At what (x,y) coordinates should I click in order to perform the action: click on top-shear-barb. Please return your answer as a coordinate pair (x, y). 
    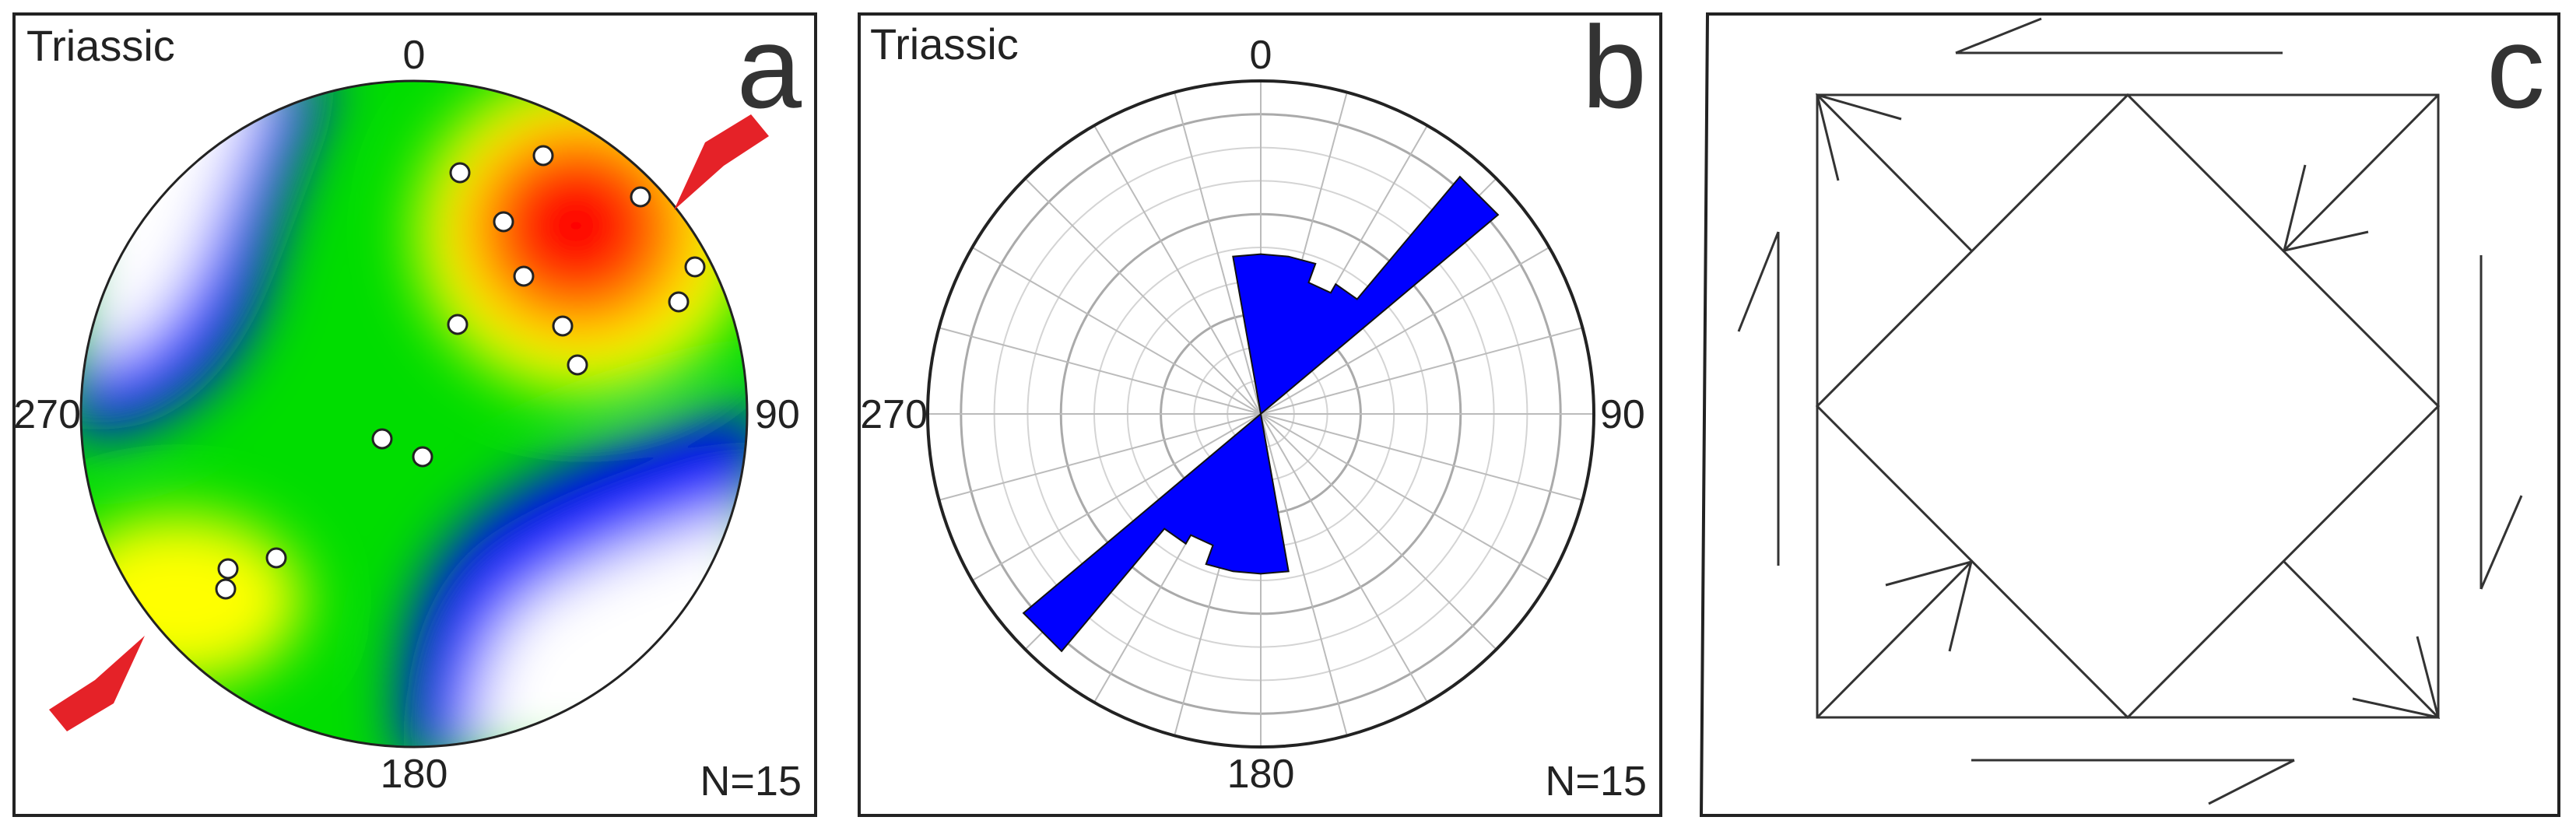
    Looking at the image, I should click on (1999, 35).